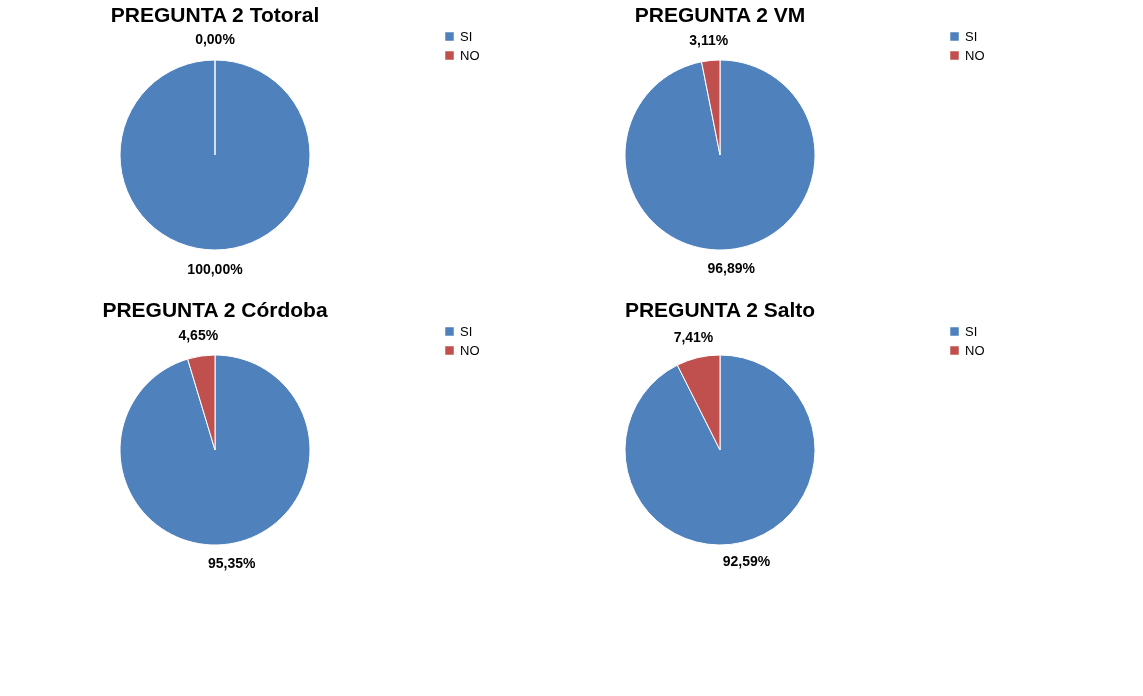  What do you see at coordinates (746, 560) in the screenshot?
I see `data-label: 92,59%` at bounding box center [746, 560].